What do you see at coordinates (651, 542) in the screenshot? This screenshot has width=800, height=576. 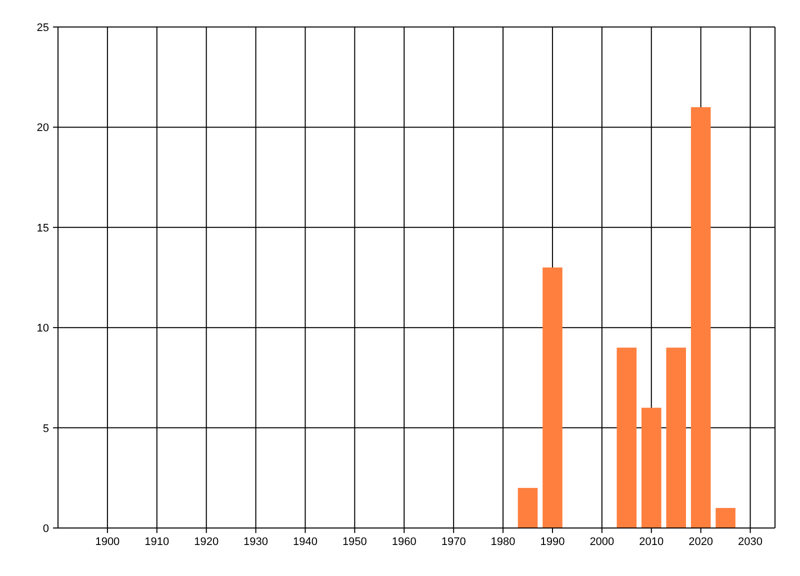 I see `x-tick-label: 2010` at bounding box center [651, 542].